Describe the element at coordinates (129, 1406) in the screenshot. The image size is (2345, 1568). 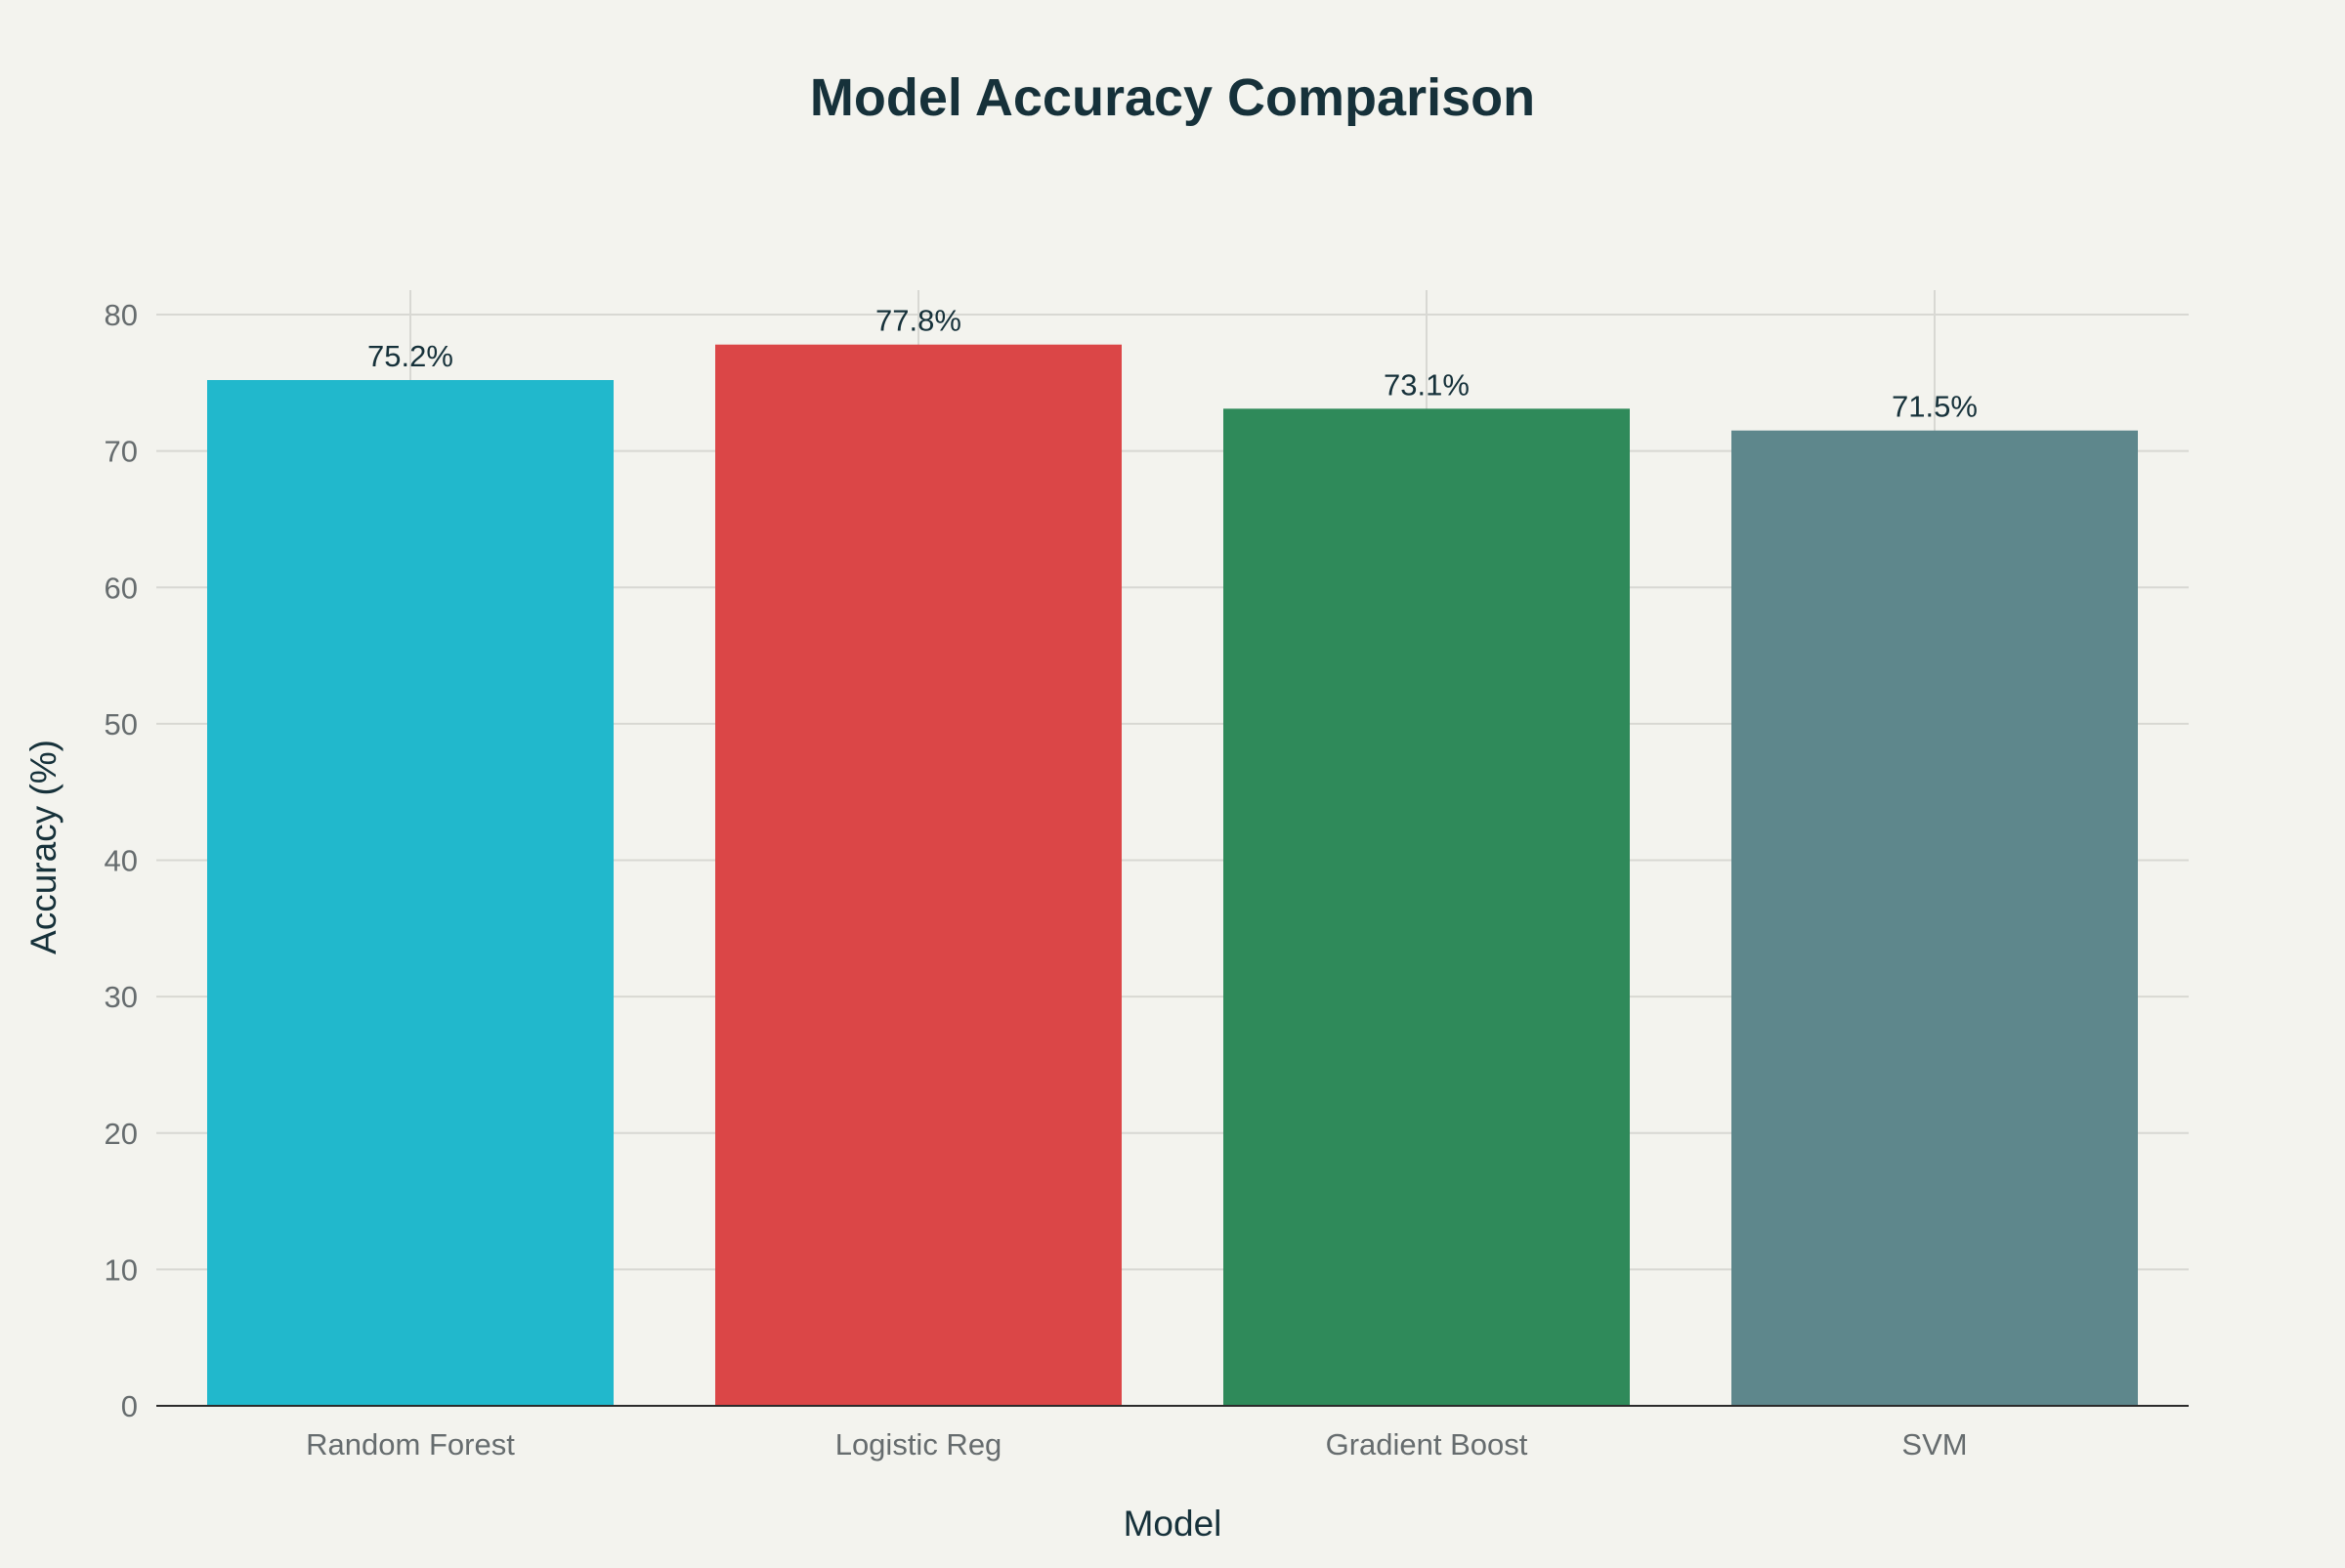
I see `y-tick-label: 0` at that location.